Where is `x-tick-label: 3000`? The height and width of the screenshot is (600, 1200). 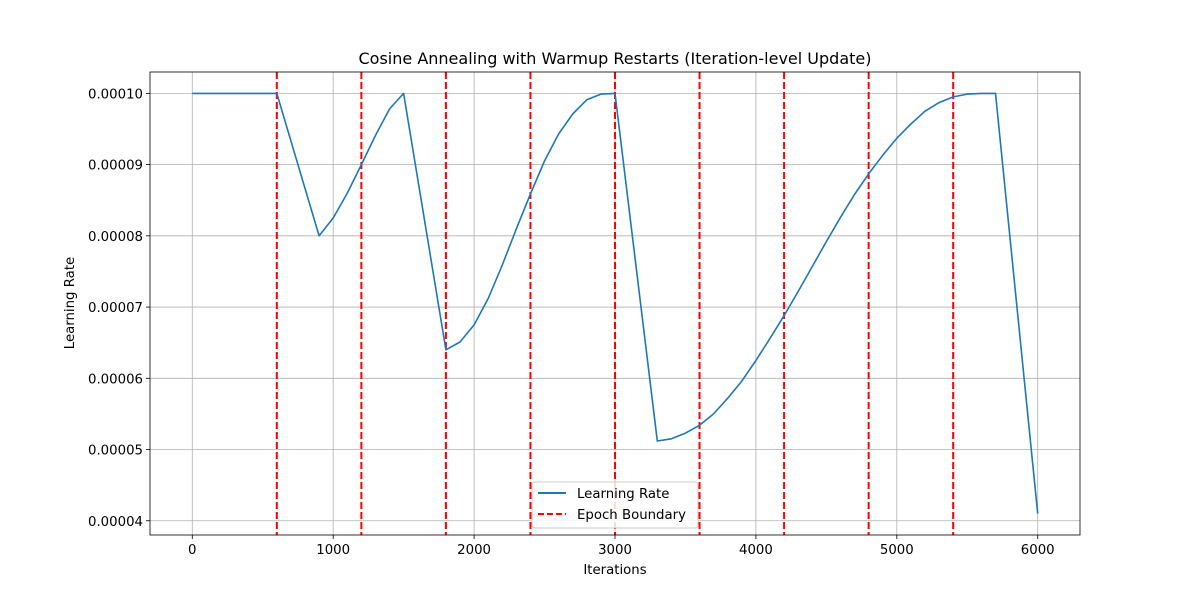 x-tick-label: 3000 is located at coordinates (615, 550).